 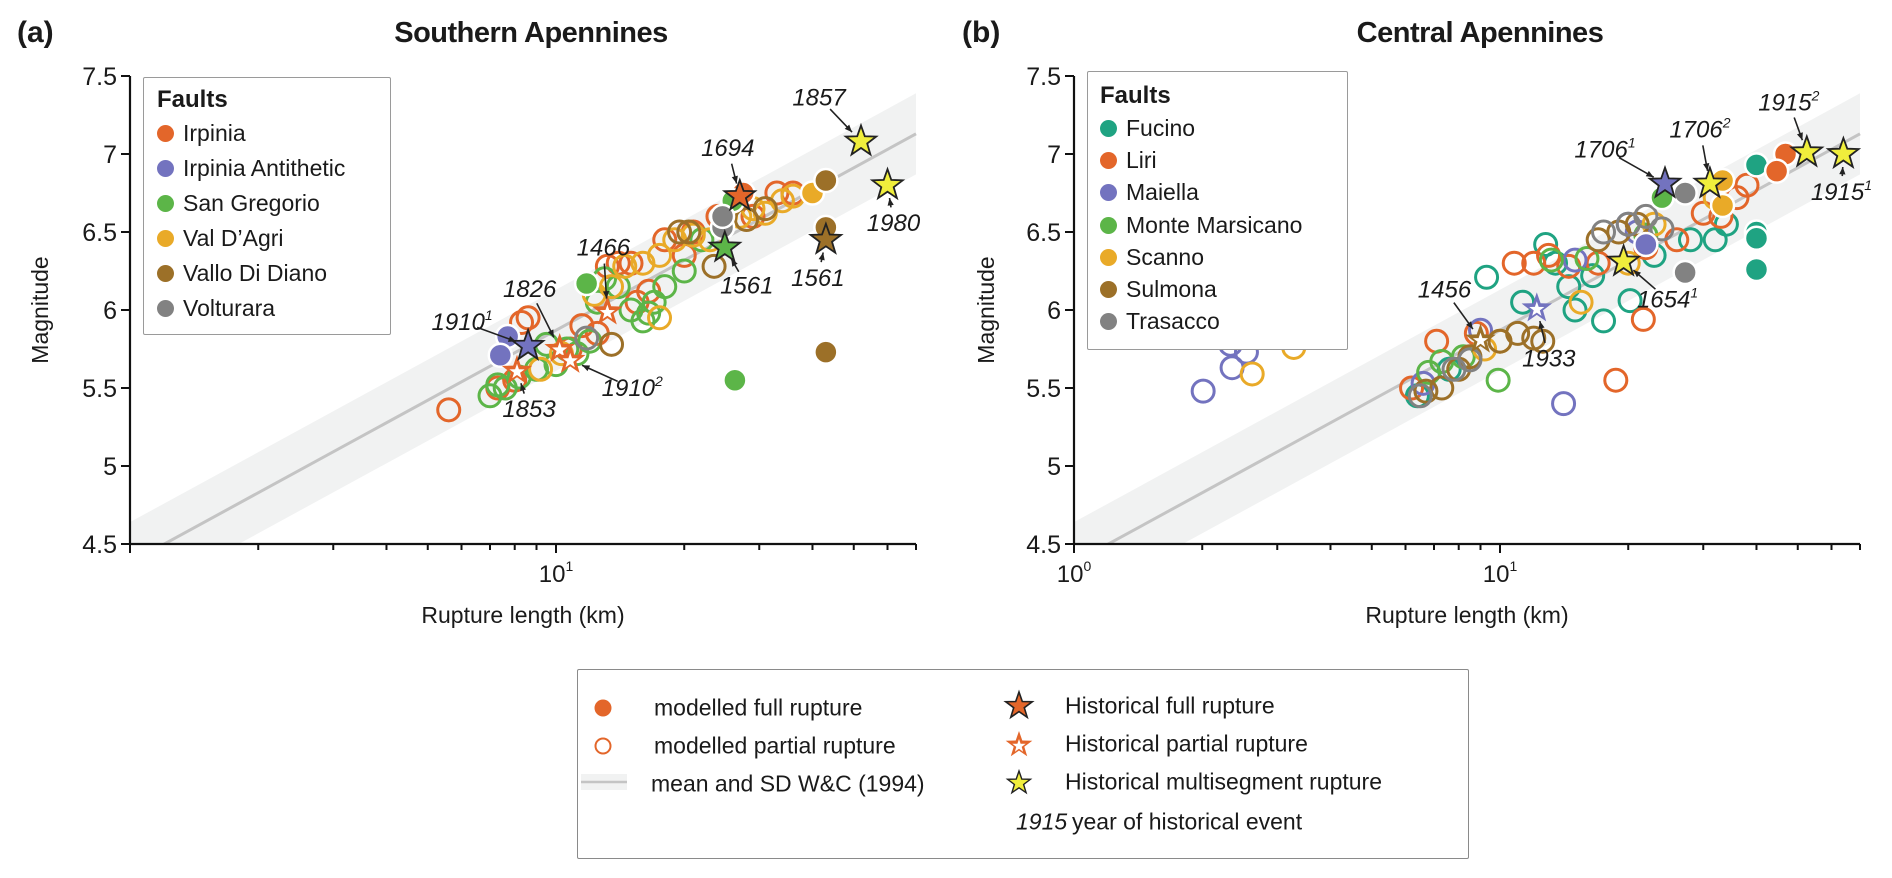 I want to click on y-tick-label: 7.5, so click(x=99, y=77).